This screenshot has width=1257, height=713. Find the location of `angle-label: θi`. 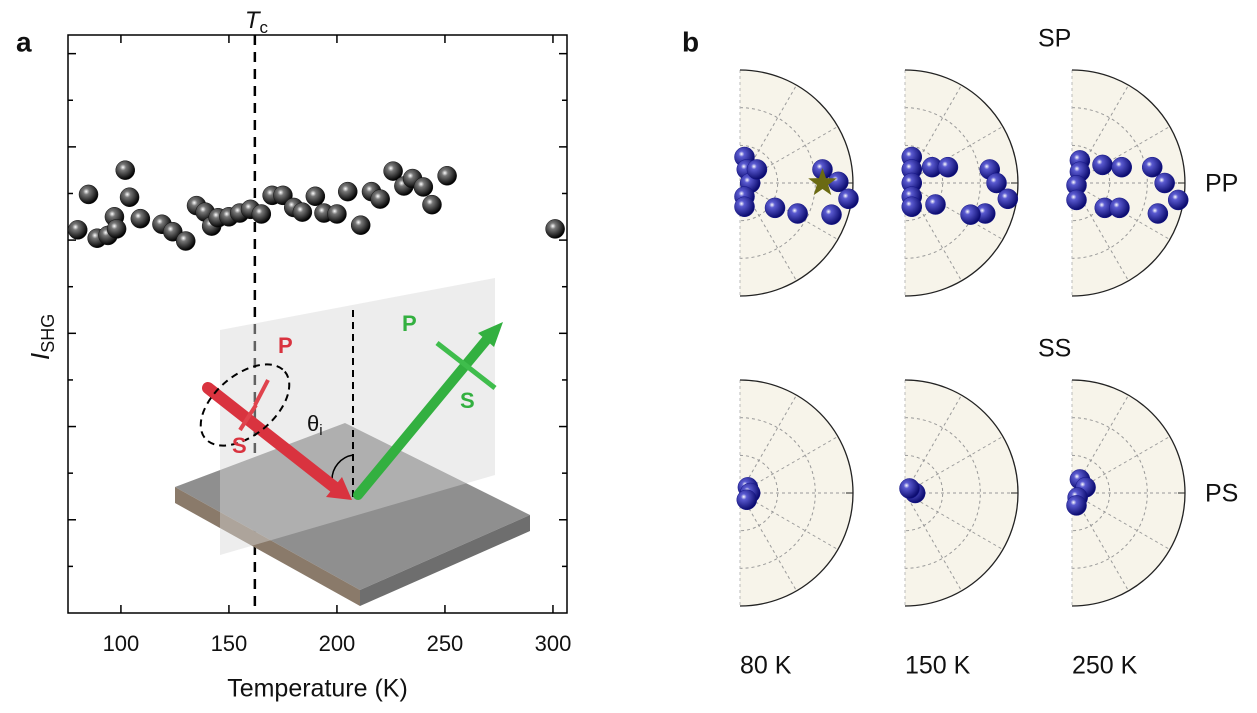

angle-label: θi is located at coordinates (315, 425).